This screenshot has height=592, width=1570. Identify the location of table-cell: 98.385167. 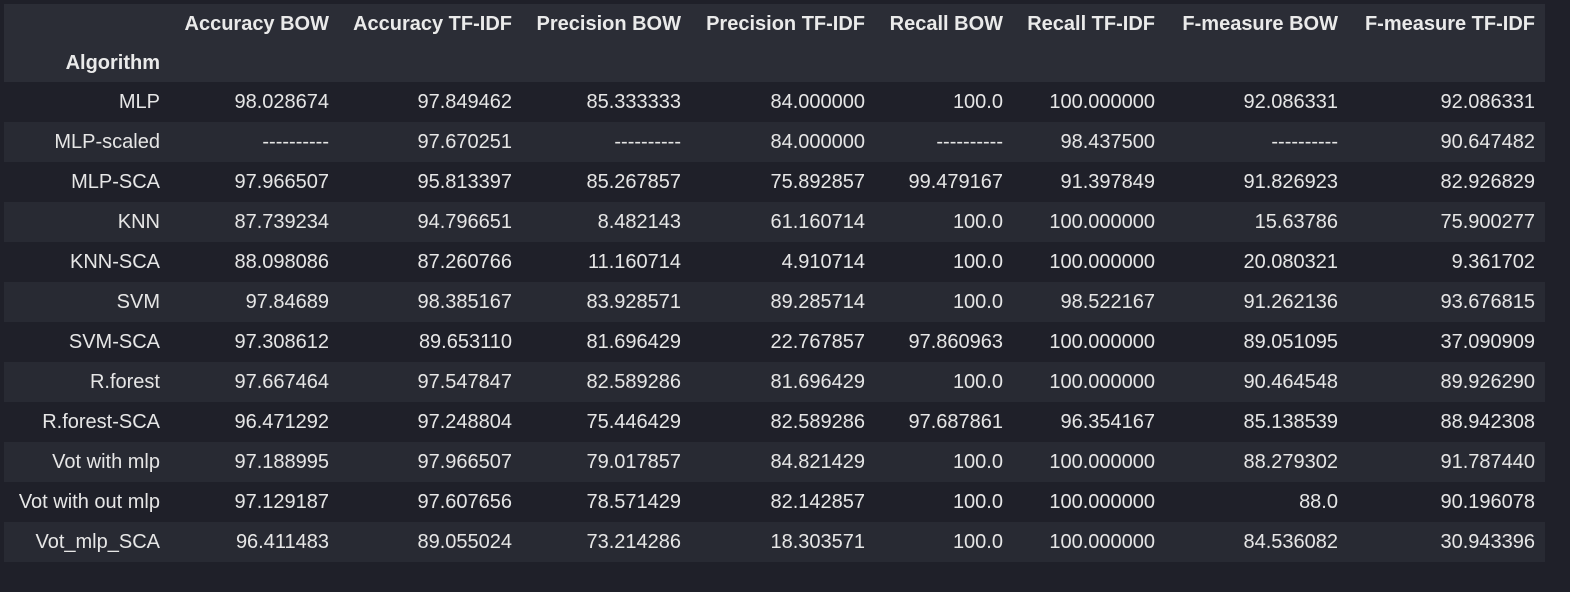
(430, 302).